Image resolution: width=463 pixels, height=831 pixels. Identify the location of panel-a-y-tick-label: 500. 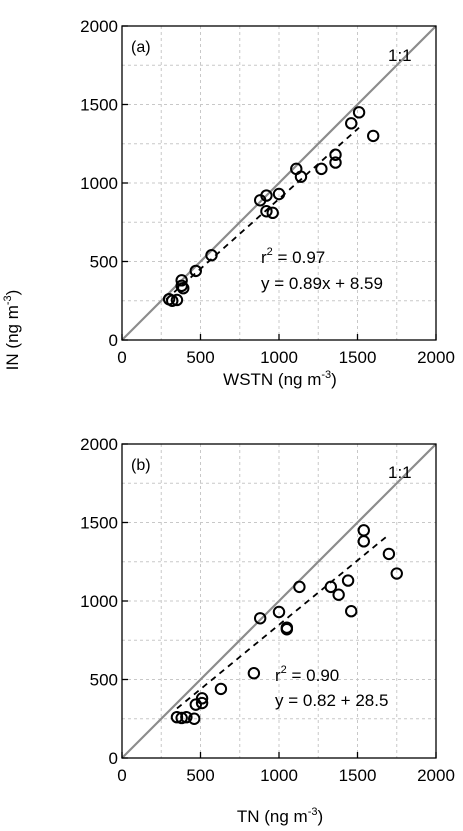
(104, 262).